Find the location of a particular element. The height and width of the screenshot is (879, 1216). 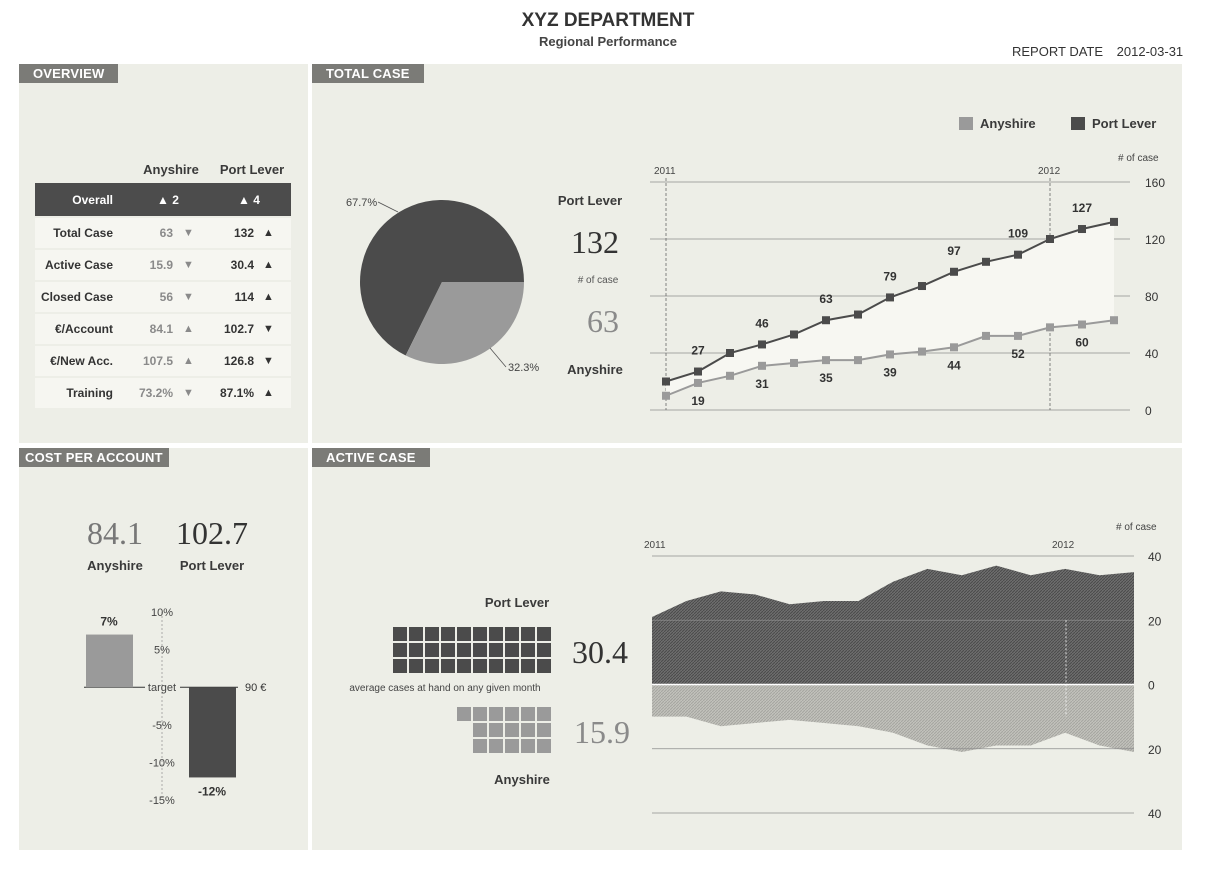

area-y-axis-unit: # of case is located at coordinates (1136, 527).